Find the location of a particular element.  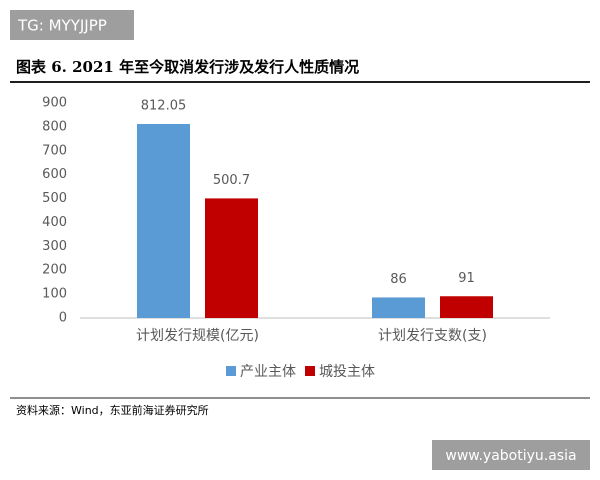

legend-label: 城投主体 is located at coordinates (347, 372).